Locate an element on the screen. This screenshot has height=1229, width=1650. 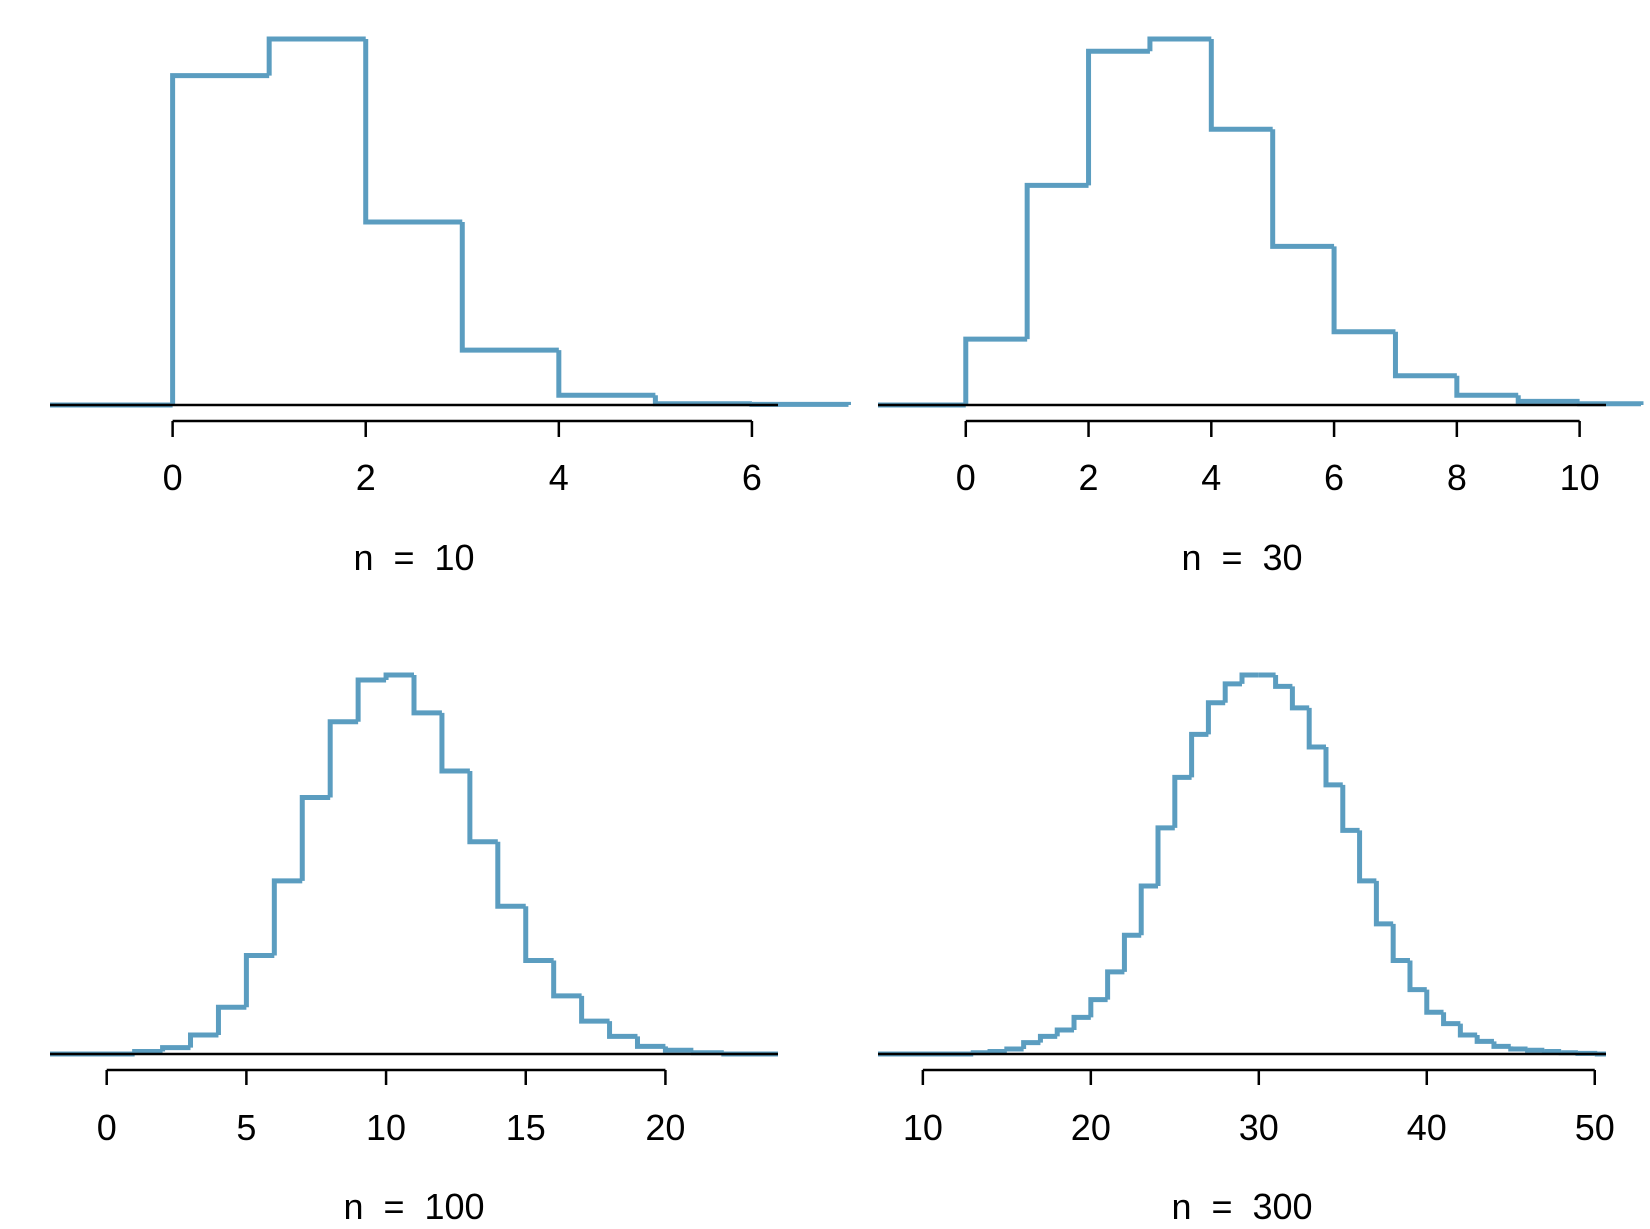
x-tick-label: 15 is located at coordinates (526, 1127).